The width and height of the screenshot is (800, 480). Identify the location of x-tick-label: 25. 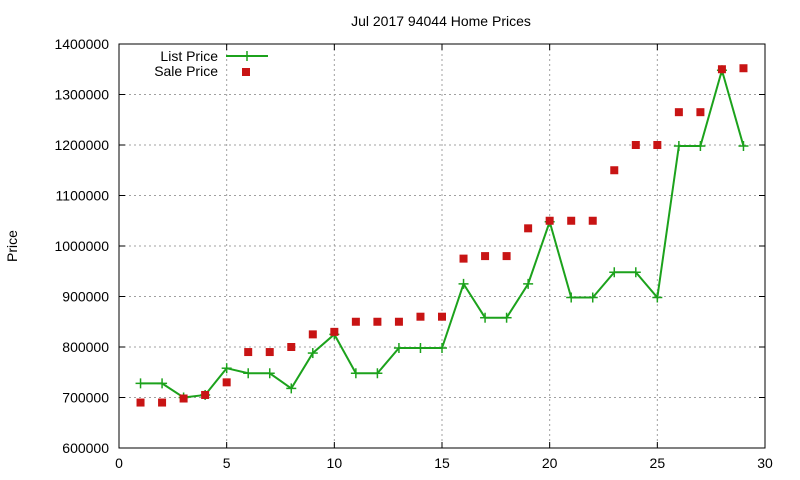
(658, 463).